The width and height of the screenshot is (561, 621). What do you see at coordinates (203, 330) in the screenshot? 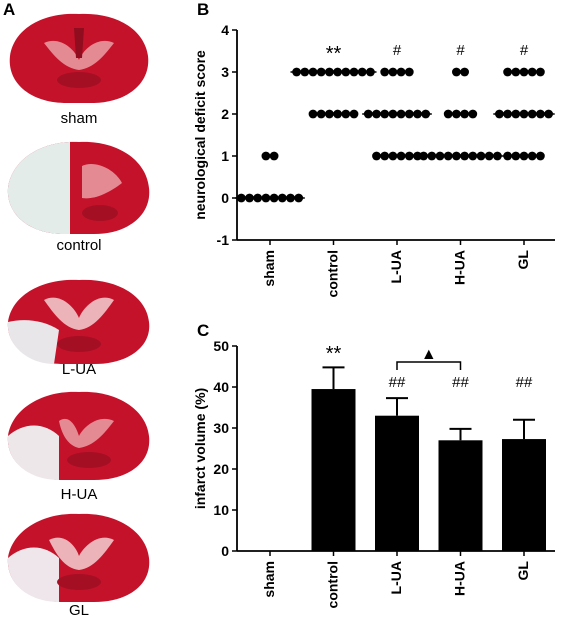
I see `panel-c-letter: C` at bounding box center [203, 330].